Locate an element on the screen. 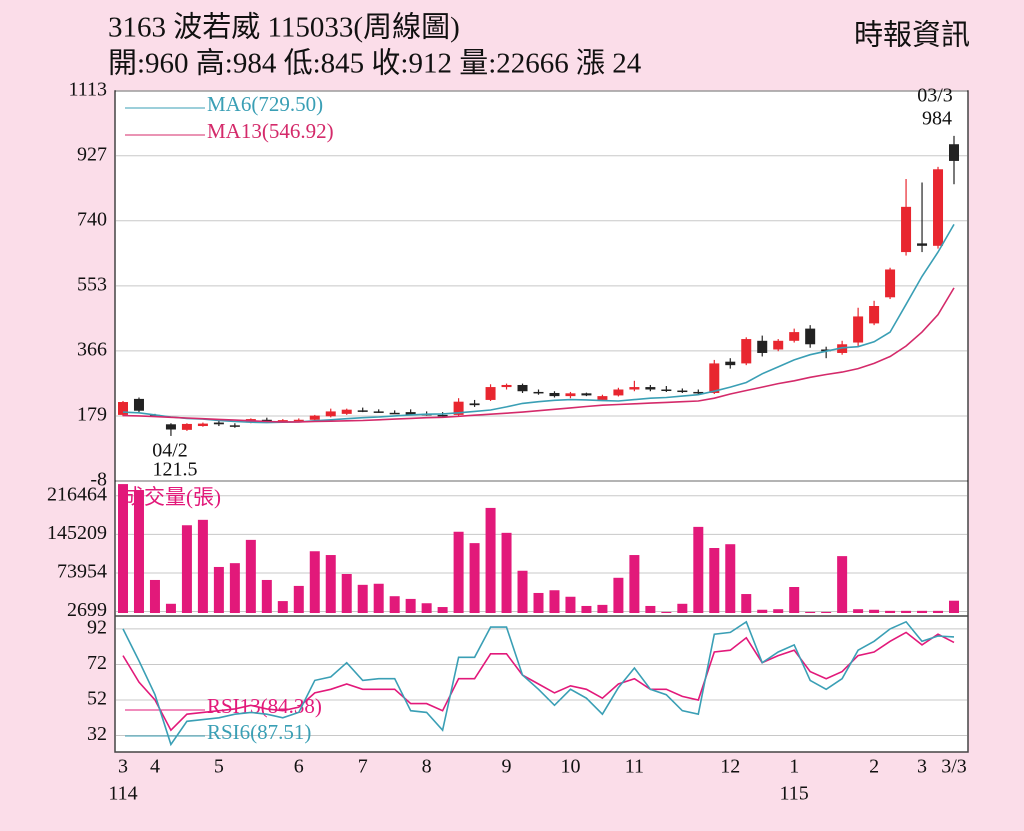 The height and width of the screenshot is (831, 1024). y-tick-label: 145209 is located at coordinates (77, 533).